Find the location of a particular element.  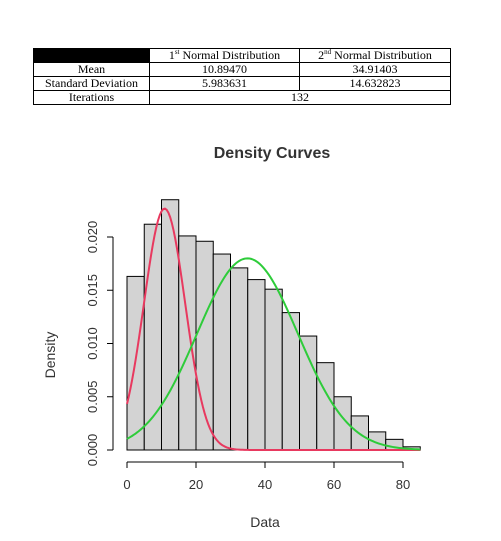

y-axis: 0.000 0.005 0.010 0.015 0.020 is located at coordinates (99, 344).